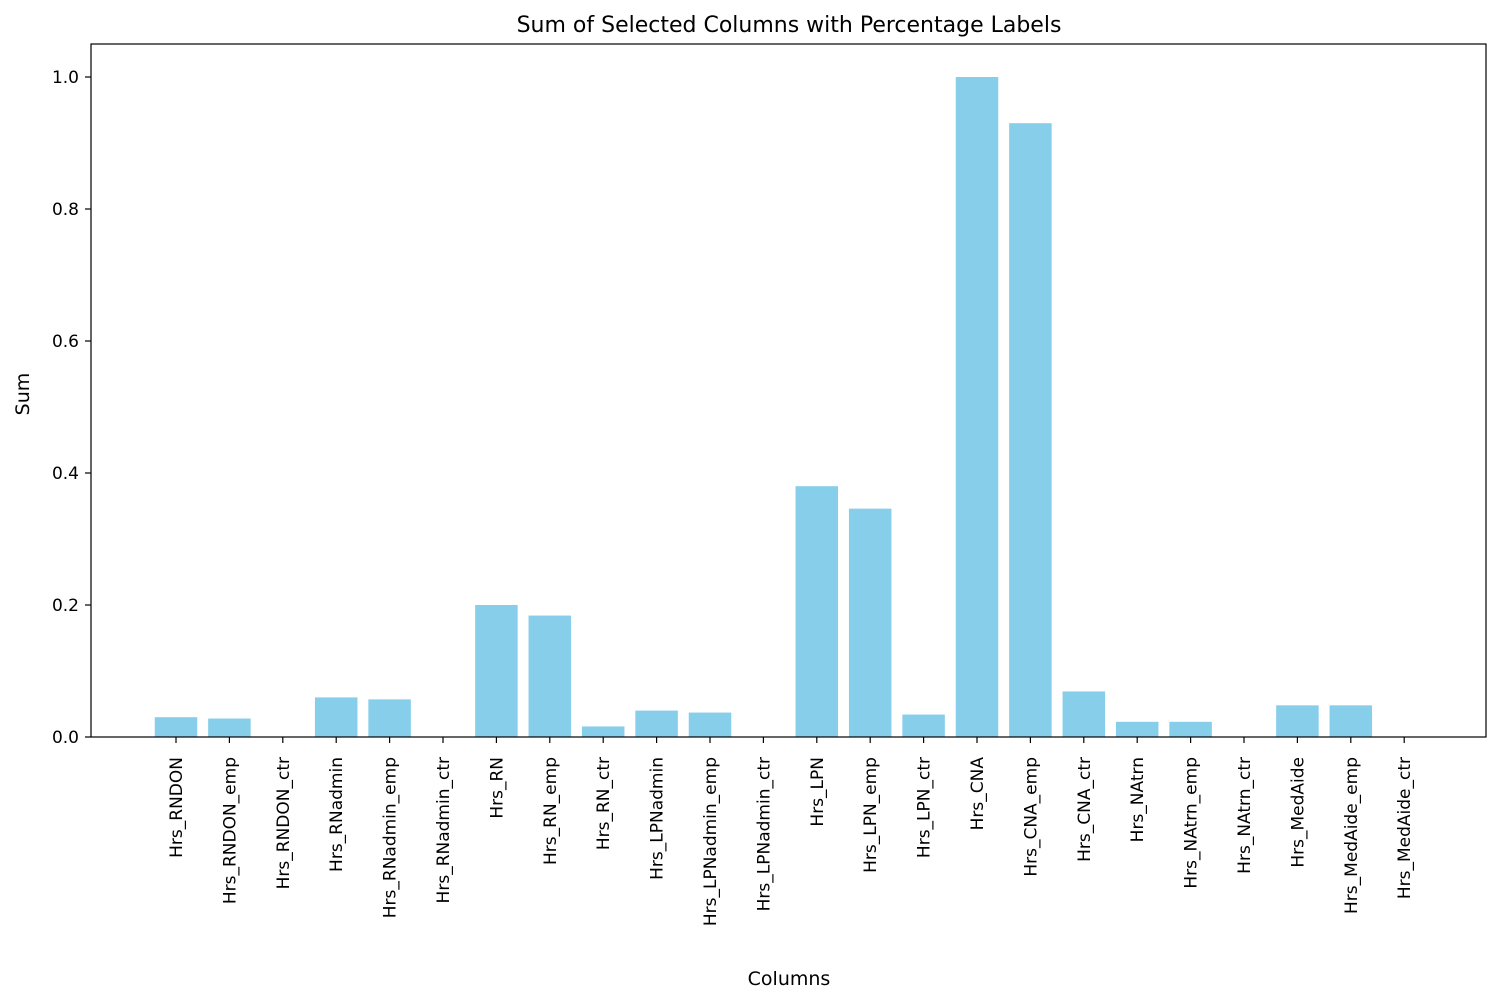 This screenshot has height=994, width=1504. Describe the element at coordinates (871, 815) in the screenshot. I see `x-tick-label: Hrs_LPN_emp` at that location.